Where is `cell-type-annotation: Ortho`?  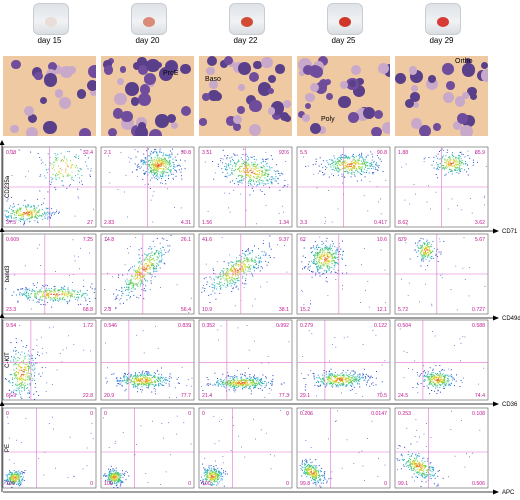
cell-type-annotation: Ortho is located at coordinates (464, 61).